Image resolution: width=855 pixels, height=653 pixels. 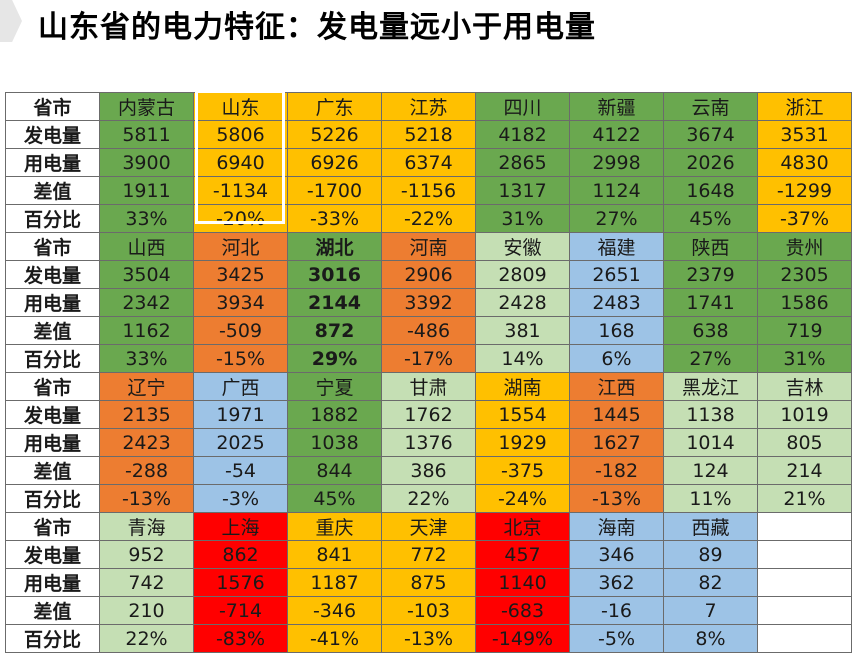 I want to click on percentage-cell: -5%, so click(x=616, y=638).